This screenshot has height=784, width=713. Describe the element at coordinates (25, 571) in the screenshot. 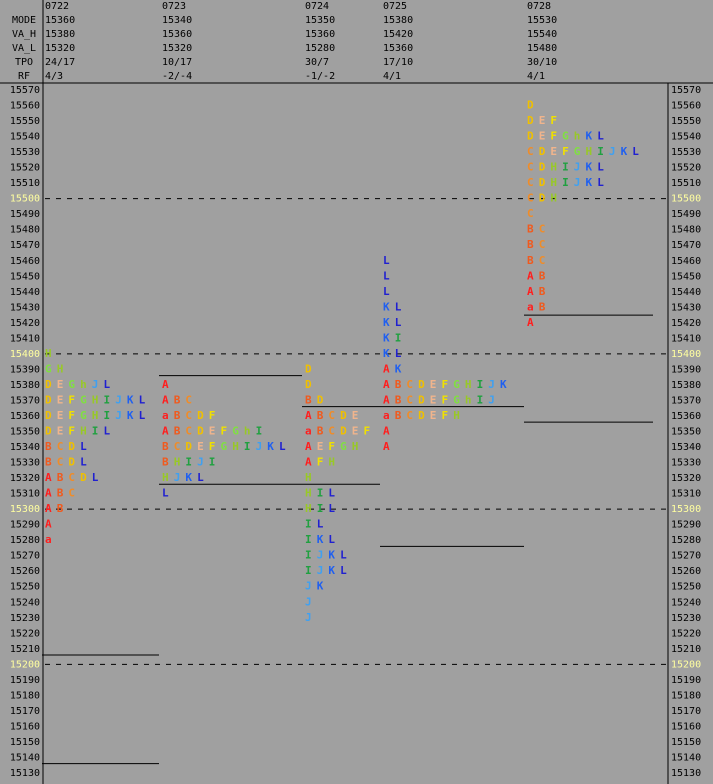

I see `price-label-left: 15260` at that location.